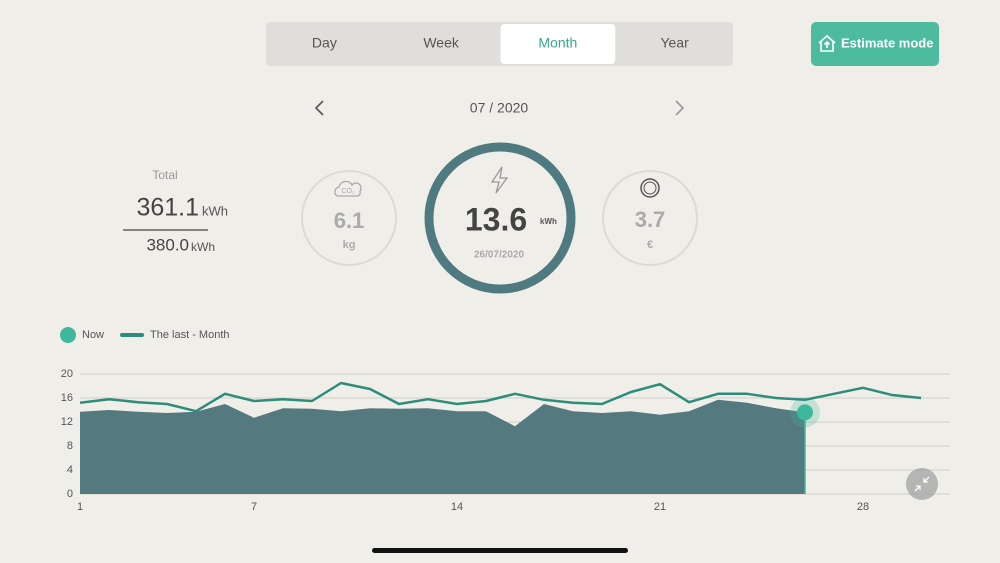  Describe the element at coordinates (500, 550) in the screenshot. I see `home-indicator` at that location.